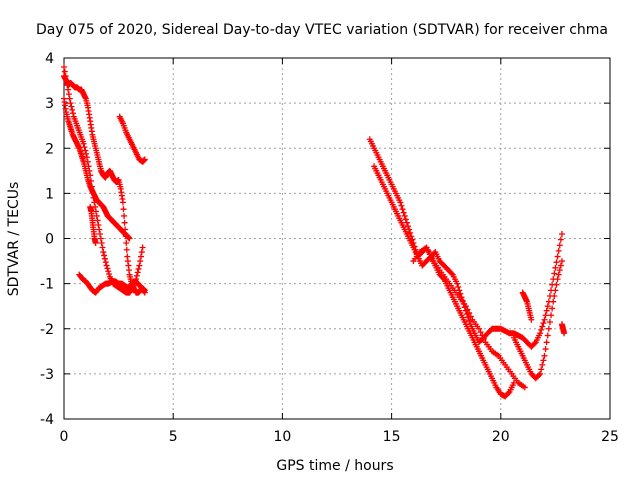  Describe the element at coordinates (537, 320) in the screenshot. I see `series-arc10` at that location.